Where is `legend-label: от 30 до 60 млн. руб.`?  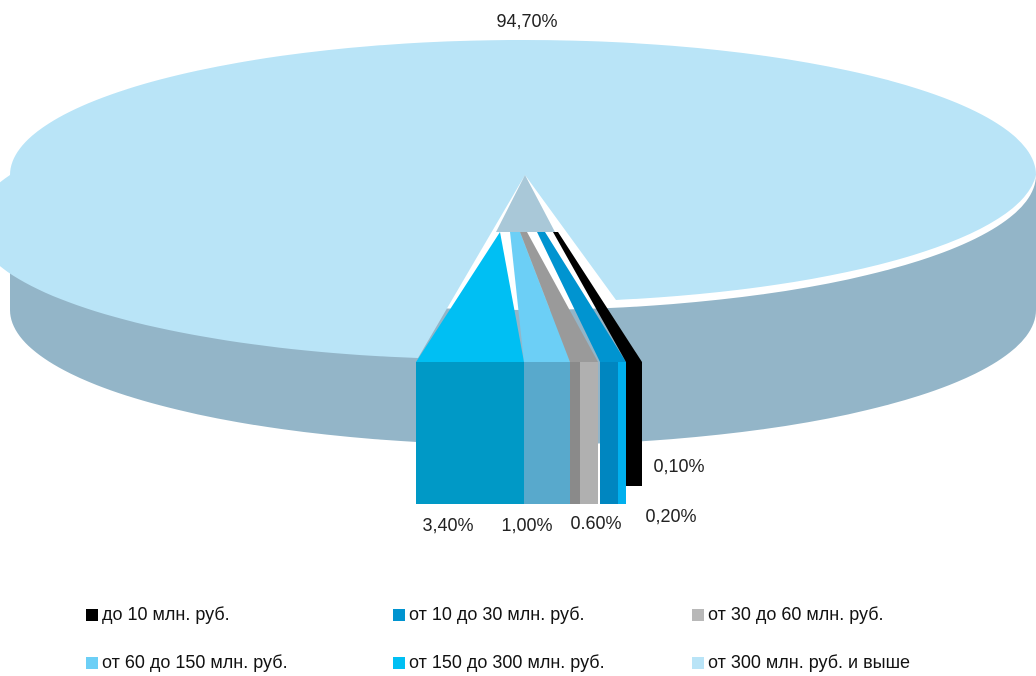
legend-label: от 30 до 60 млн. руб. is located at coordinates (796, 614).